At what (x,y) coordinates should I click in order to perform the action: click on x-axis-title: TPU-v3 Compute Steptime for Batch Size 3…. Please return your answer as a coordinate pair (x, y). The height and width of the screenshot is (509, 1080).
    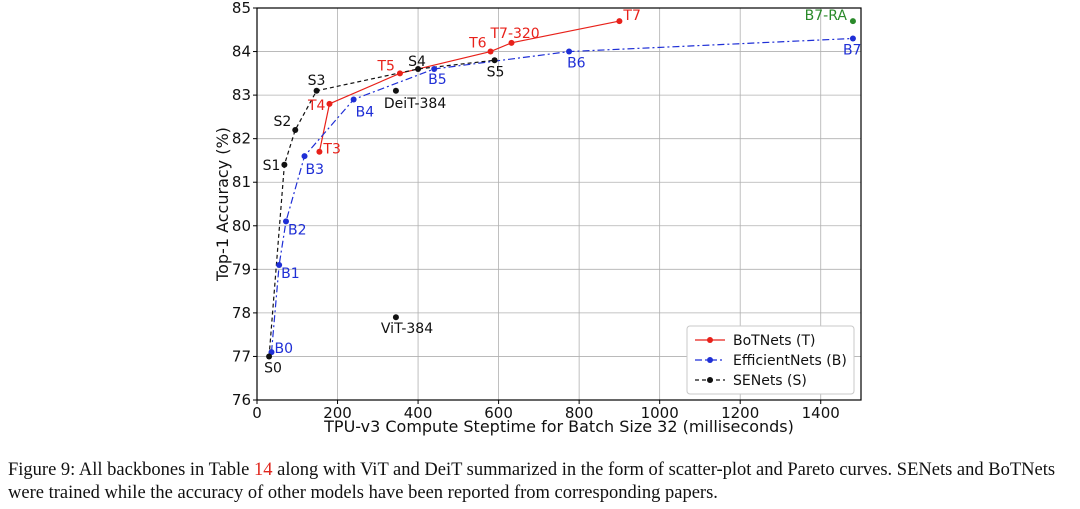
    Looking at the image, I should click on (558, 426).